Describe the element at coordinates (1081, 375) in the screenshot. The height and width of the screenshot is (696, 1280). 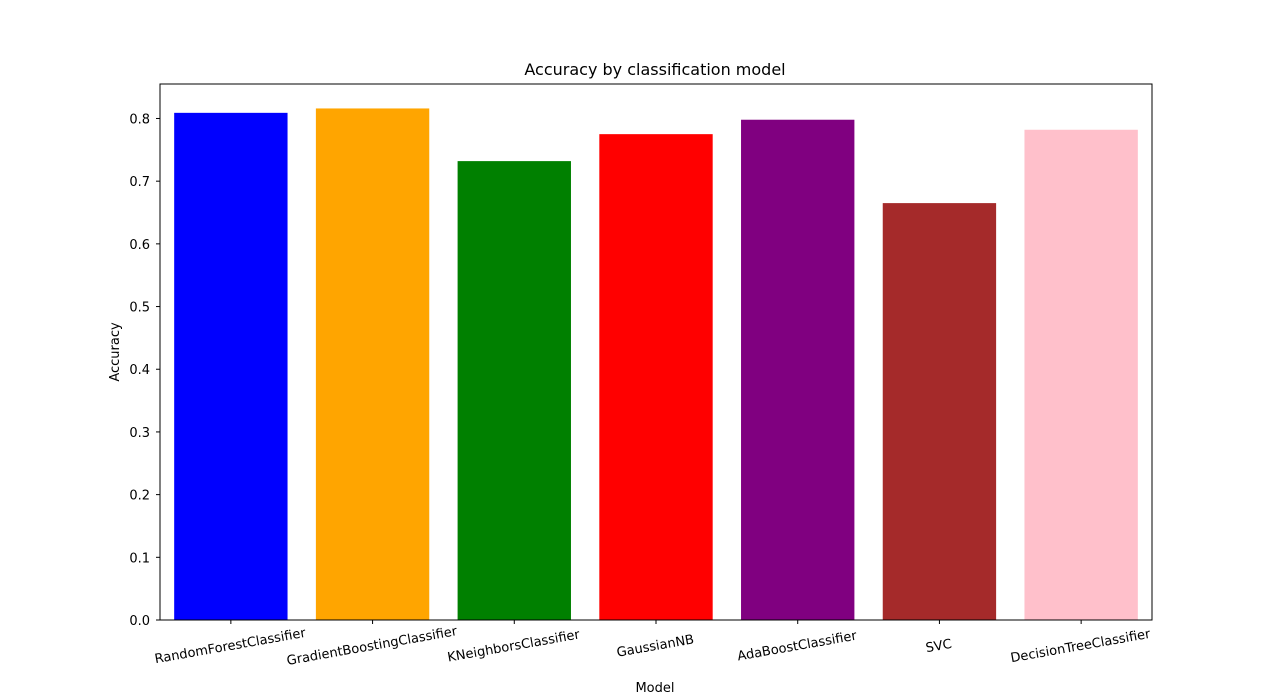
I see `bar-decisiontreeclassifier` at that location.